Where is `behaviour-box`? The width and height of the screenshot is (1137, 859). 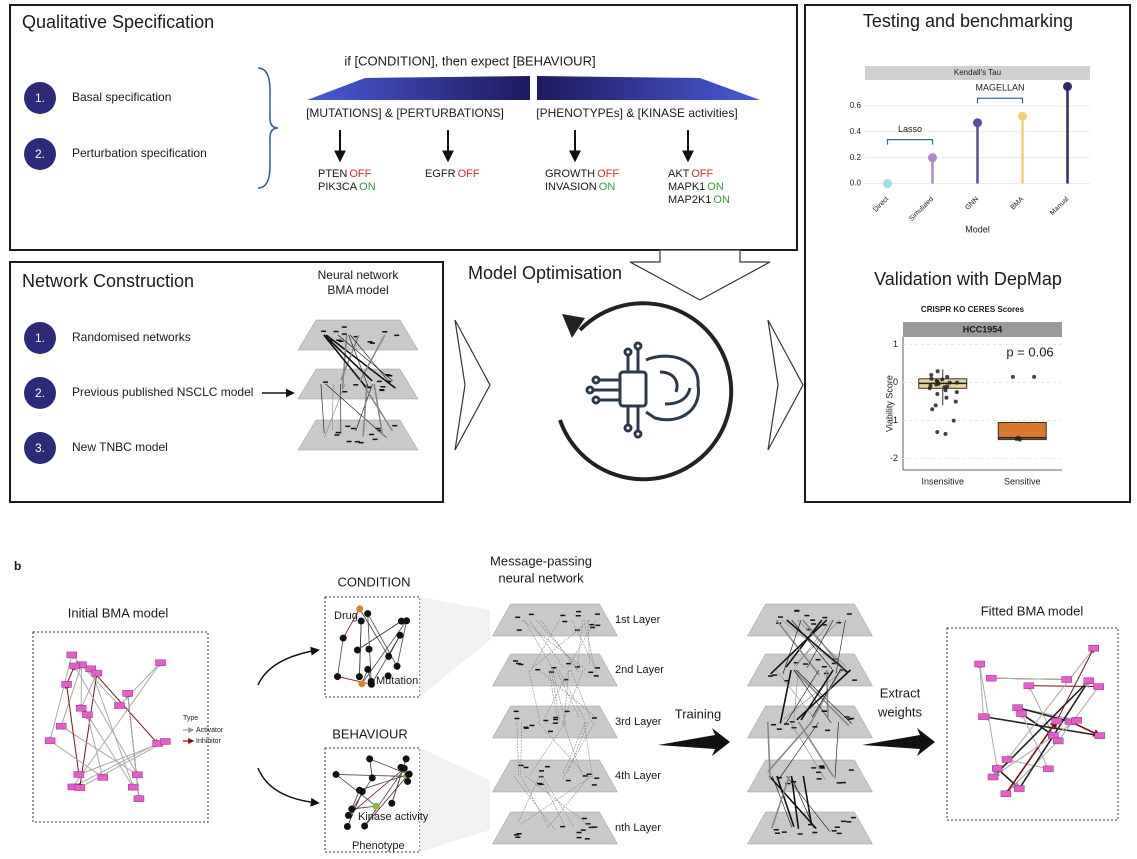
behaviour-box is located at coordinates (372, 800).